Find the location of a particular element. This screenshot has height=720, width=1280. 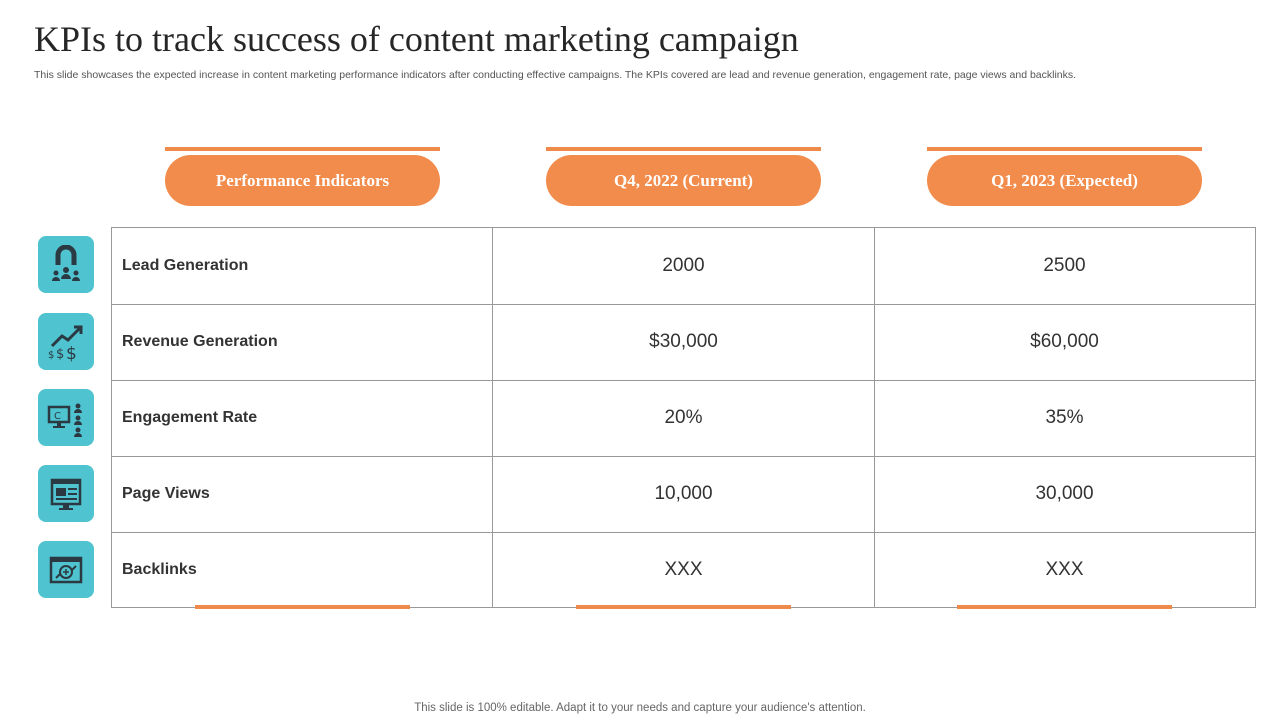

webpage-views-icon is located at coordinates (66, 493).